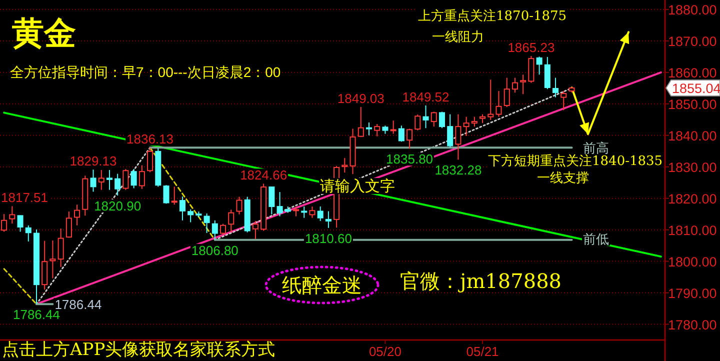  Describe the element at coordinates (328, 238) in the screenshot. I see `annotation: 1810.60` at that location.